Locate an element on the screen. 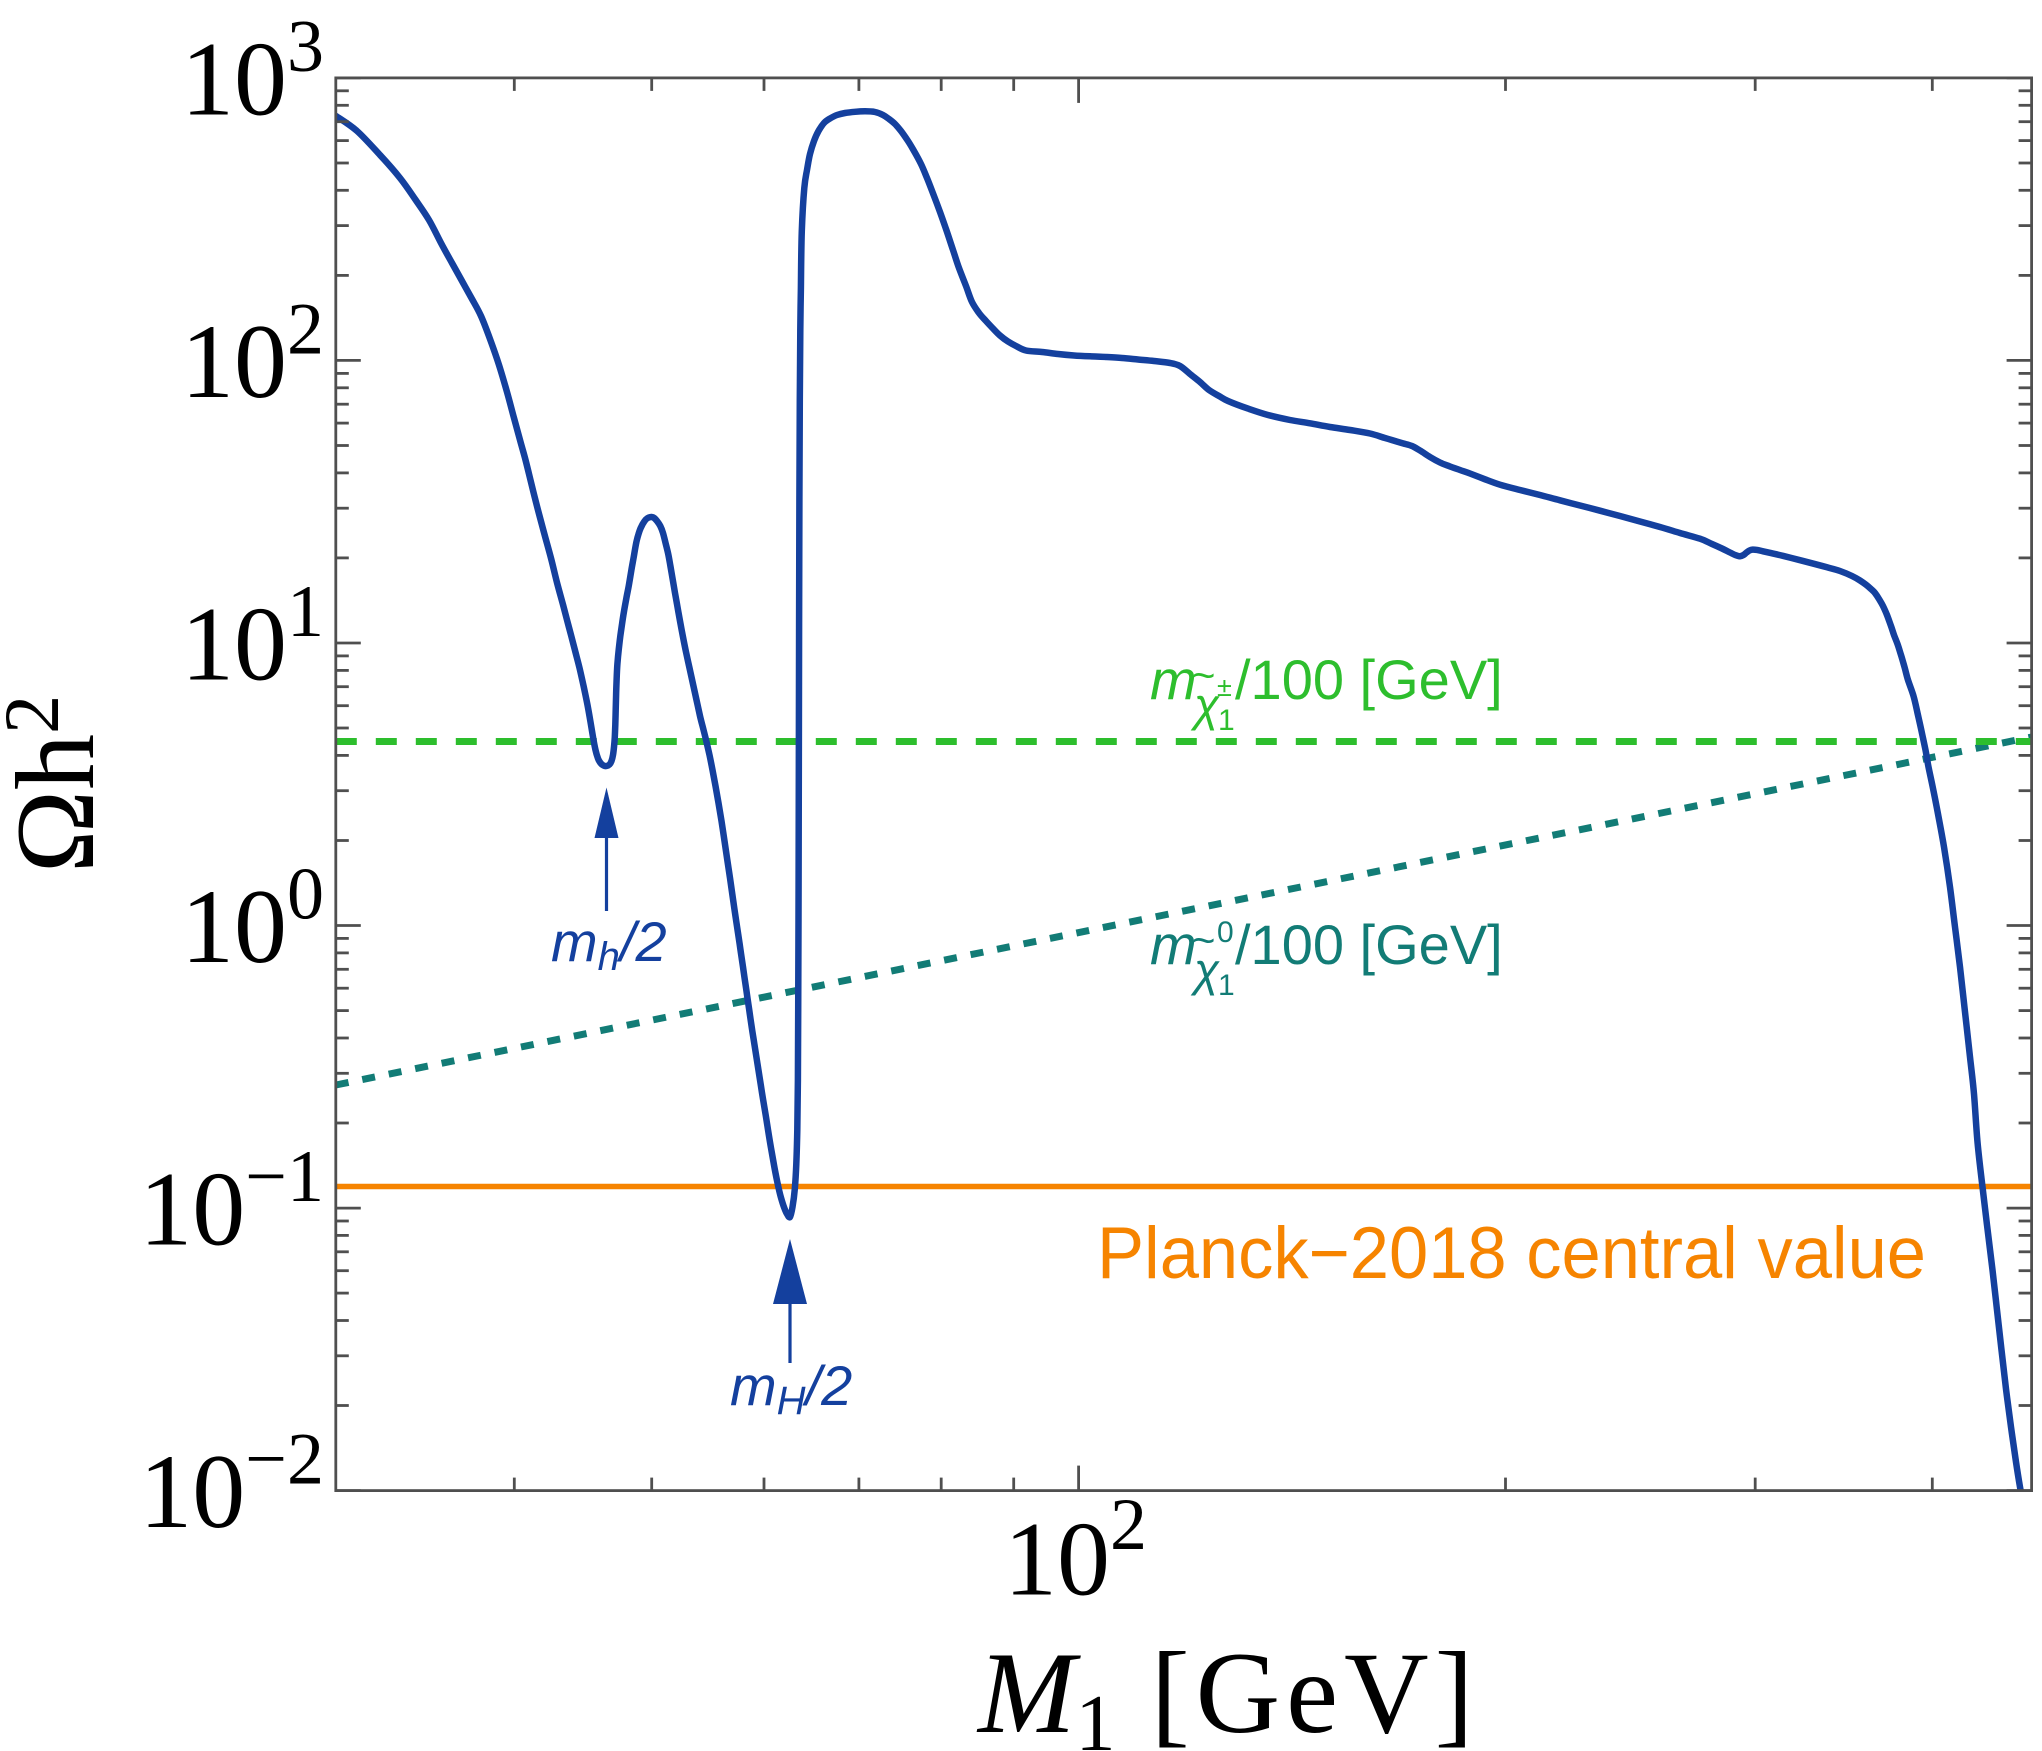  svg-text: Planck−2018 central value is located at coordinates (1511, 1253).